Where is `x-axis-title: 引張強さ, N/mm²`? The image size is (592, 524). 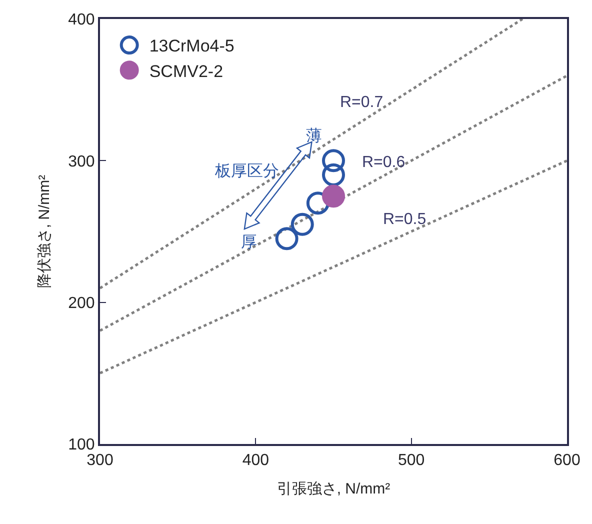
x-axis-title: 引張強さ, N/mm² is located at coordinates (333, 489).